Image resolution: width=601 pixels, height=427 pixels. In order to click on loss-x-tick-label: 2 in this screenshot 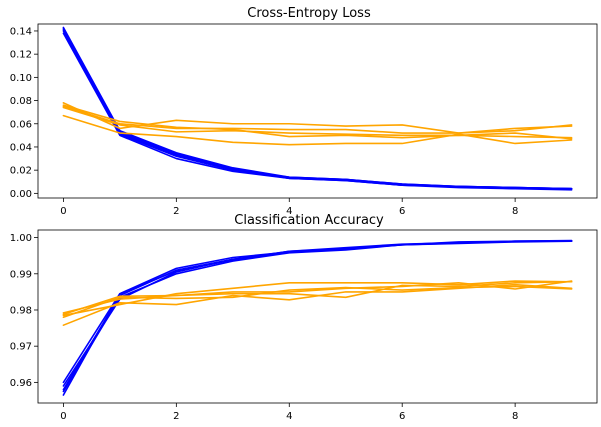, I will do `click(176, 211)`.